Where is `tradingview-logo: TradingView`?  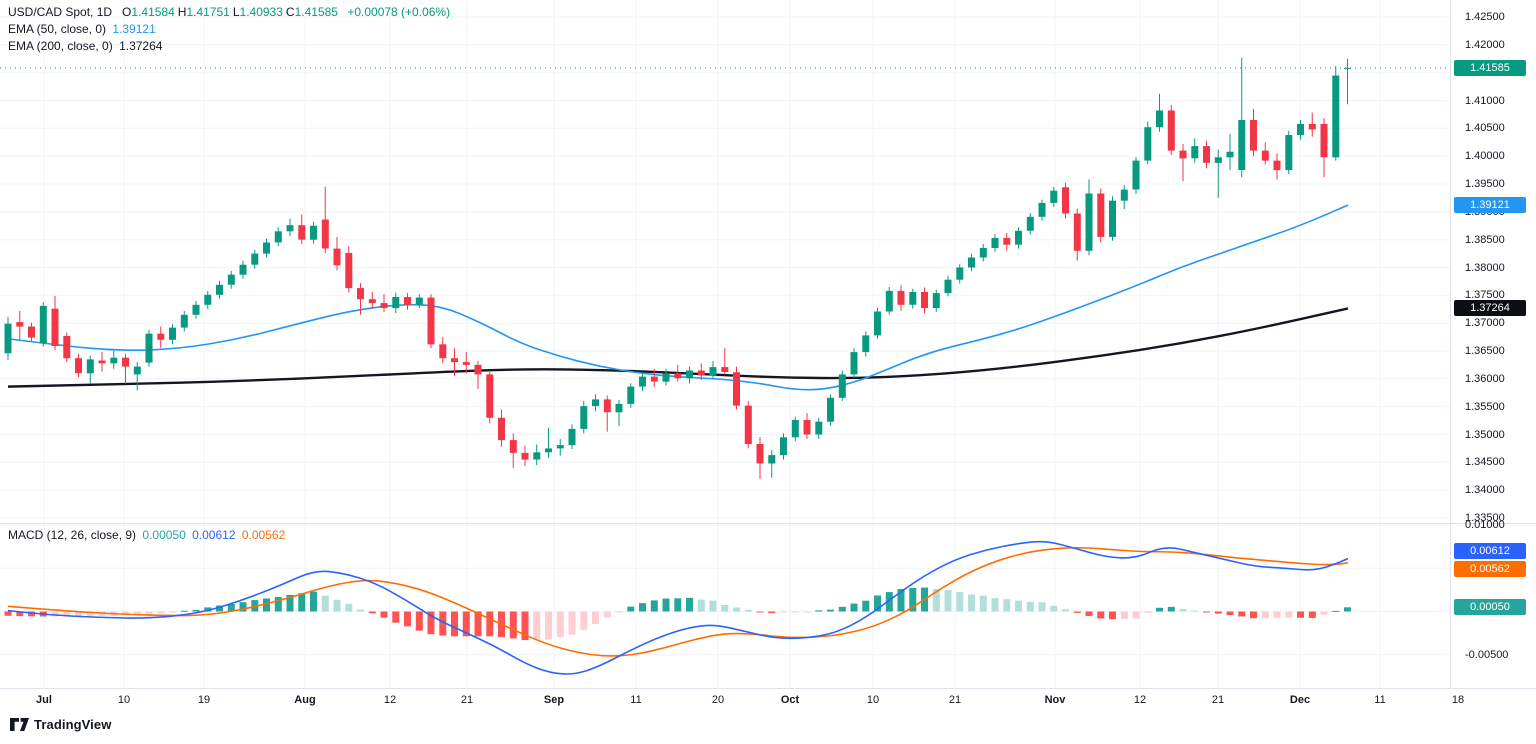
tradingview-logo: TradingView is located at coordinates (60, 724).